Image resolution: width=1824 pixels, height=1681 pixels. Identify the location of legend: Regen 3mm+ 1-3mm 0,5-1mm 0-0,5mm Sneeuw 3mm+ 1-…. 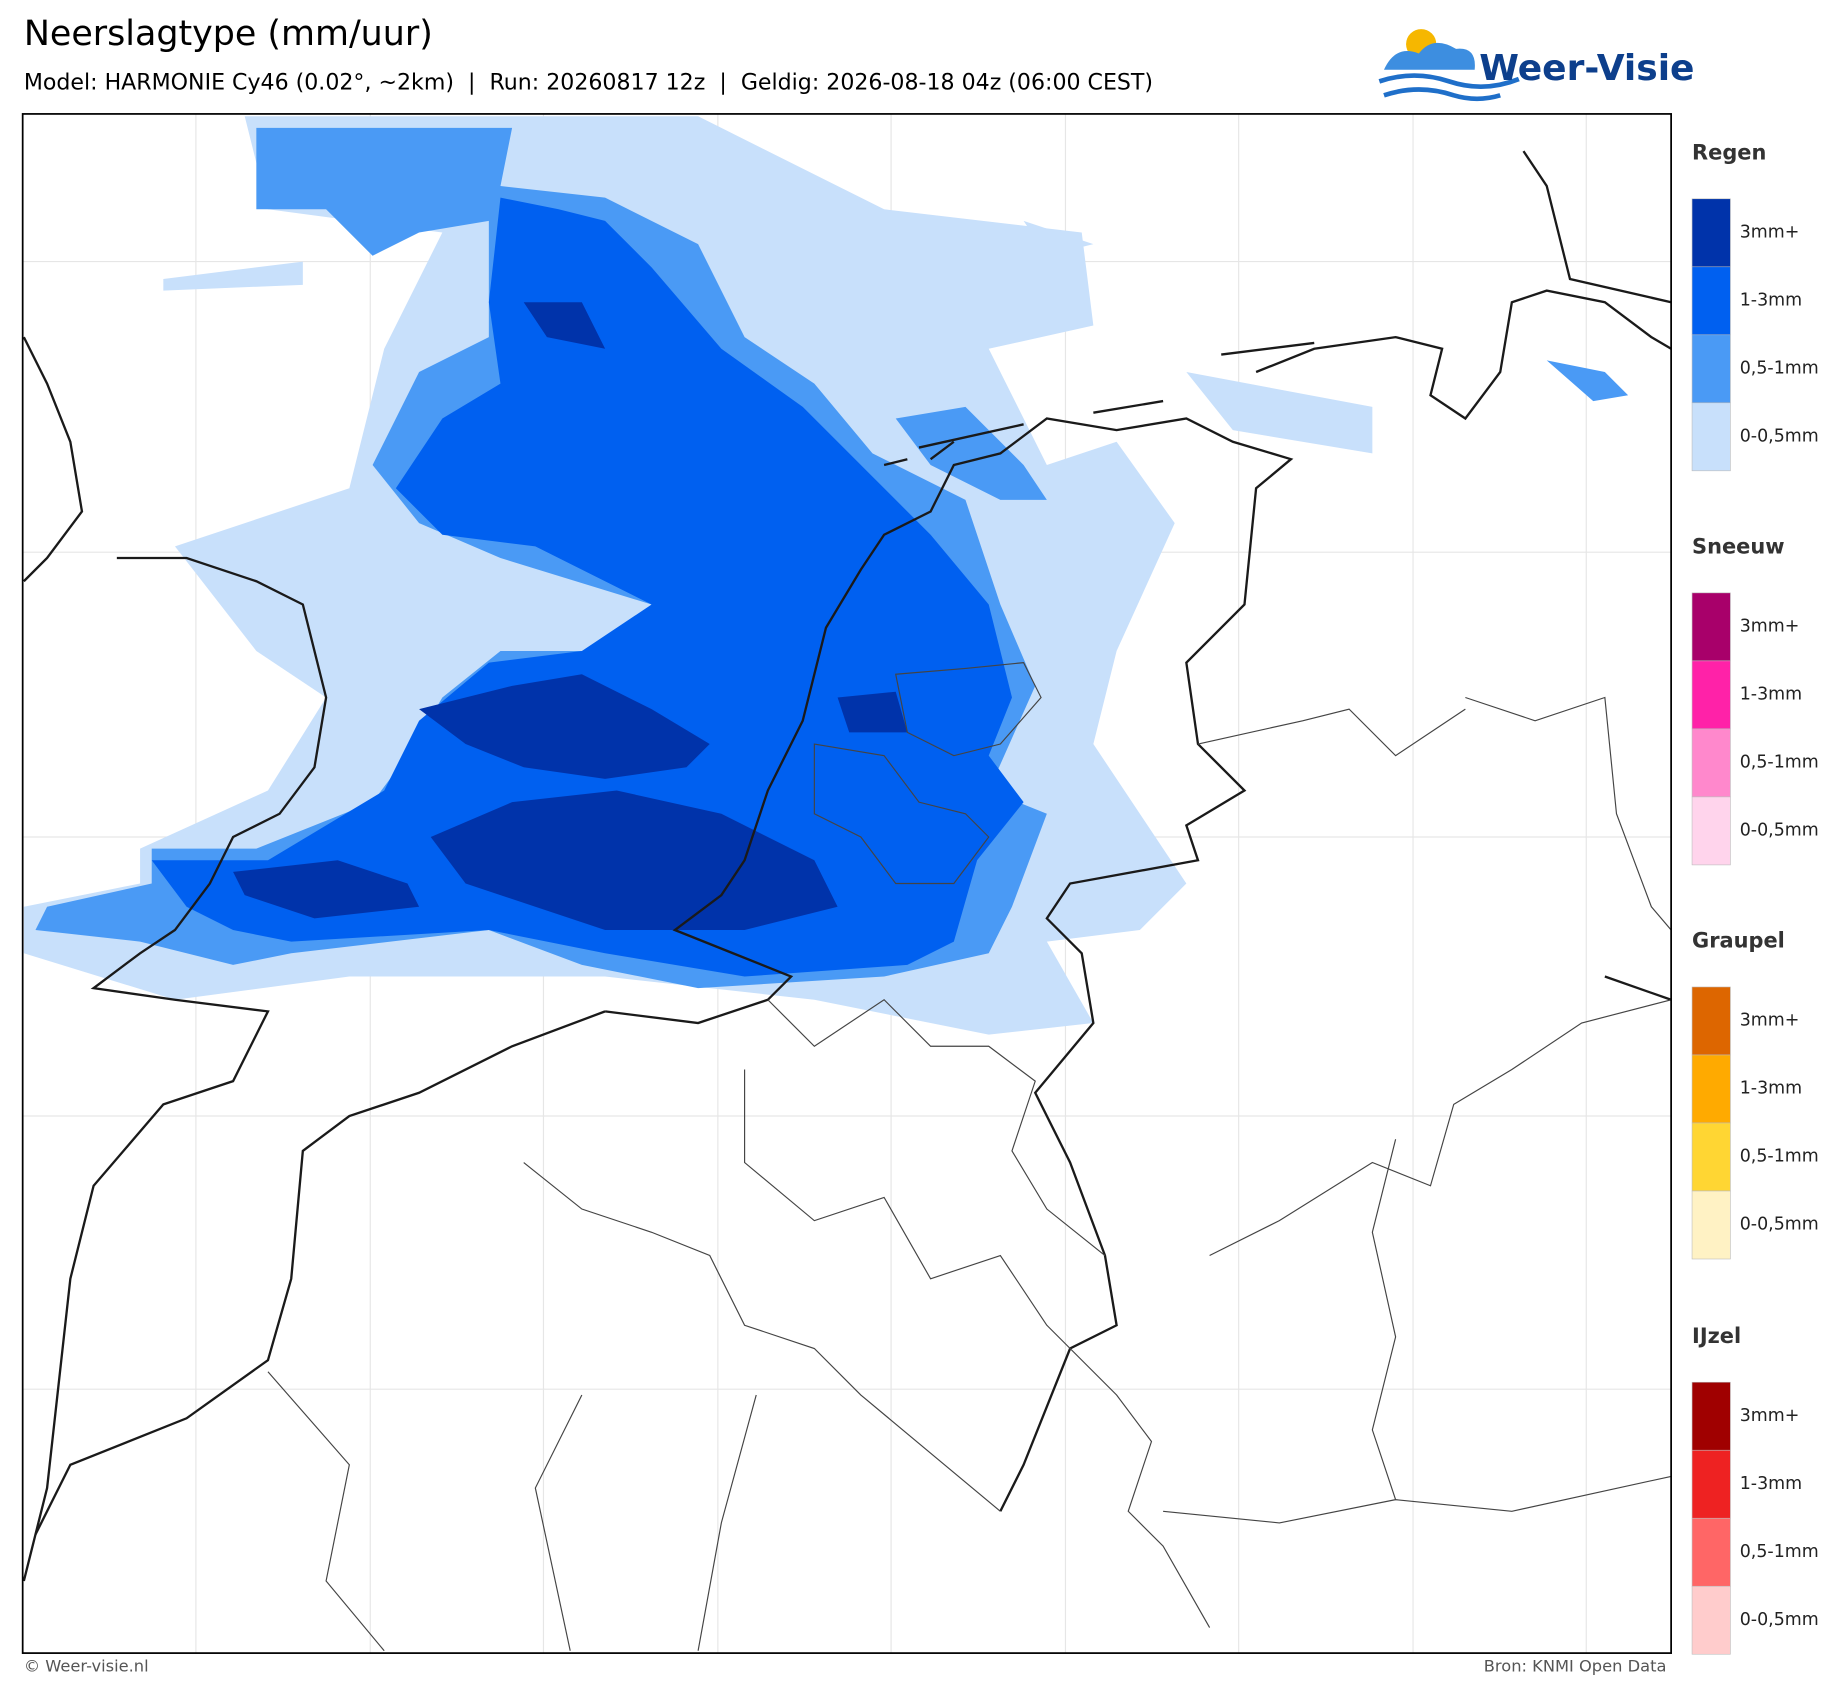
(1755, 897).